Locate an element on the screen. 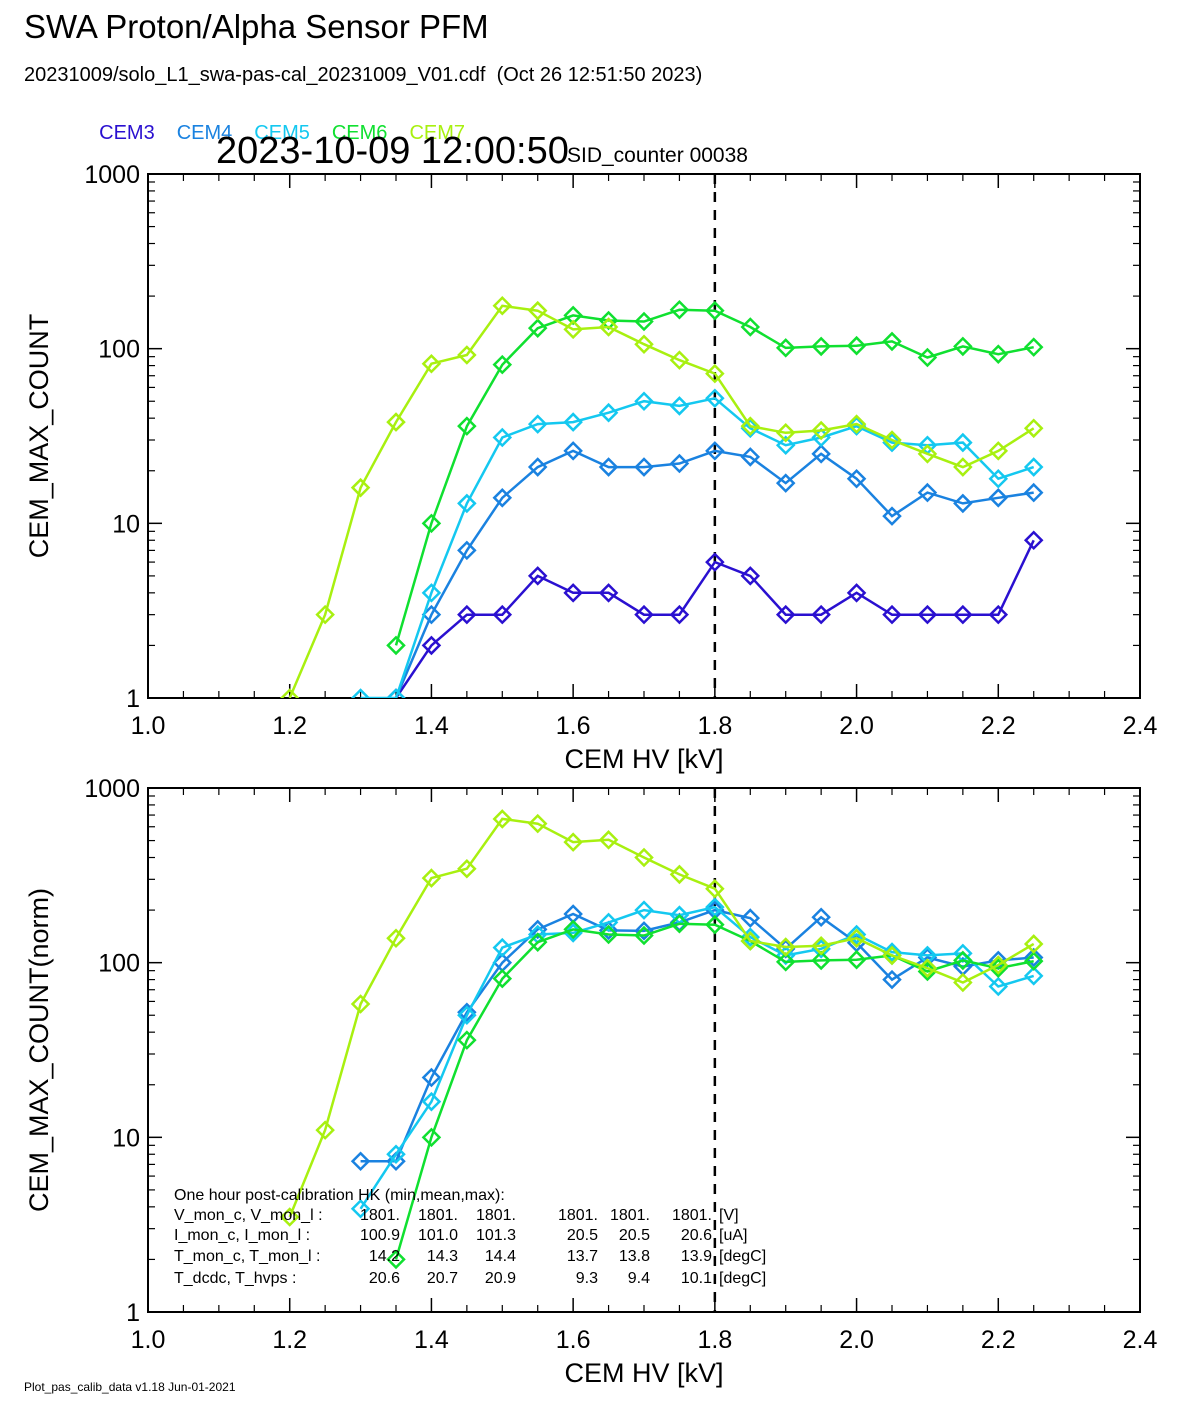 The height and width of the screenshot is (1411, 1201). x-tick-label: 2.4 is located at coordinates (1140, 726).